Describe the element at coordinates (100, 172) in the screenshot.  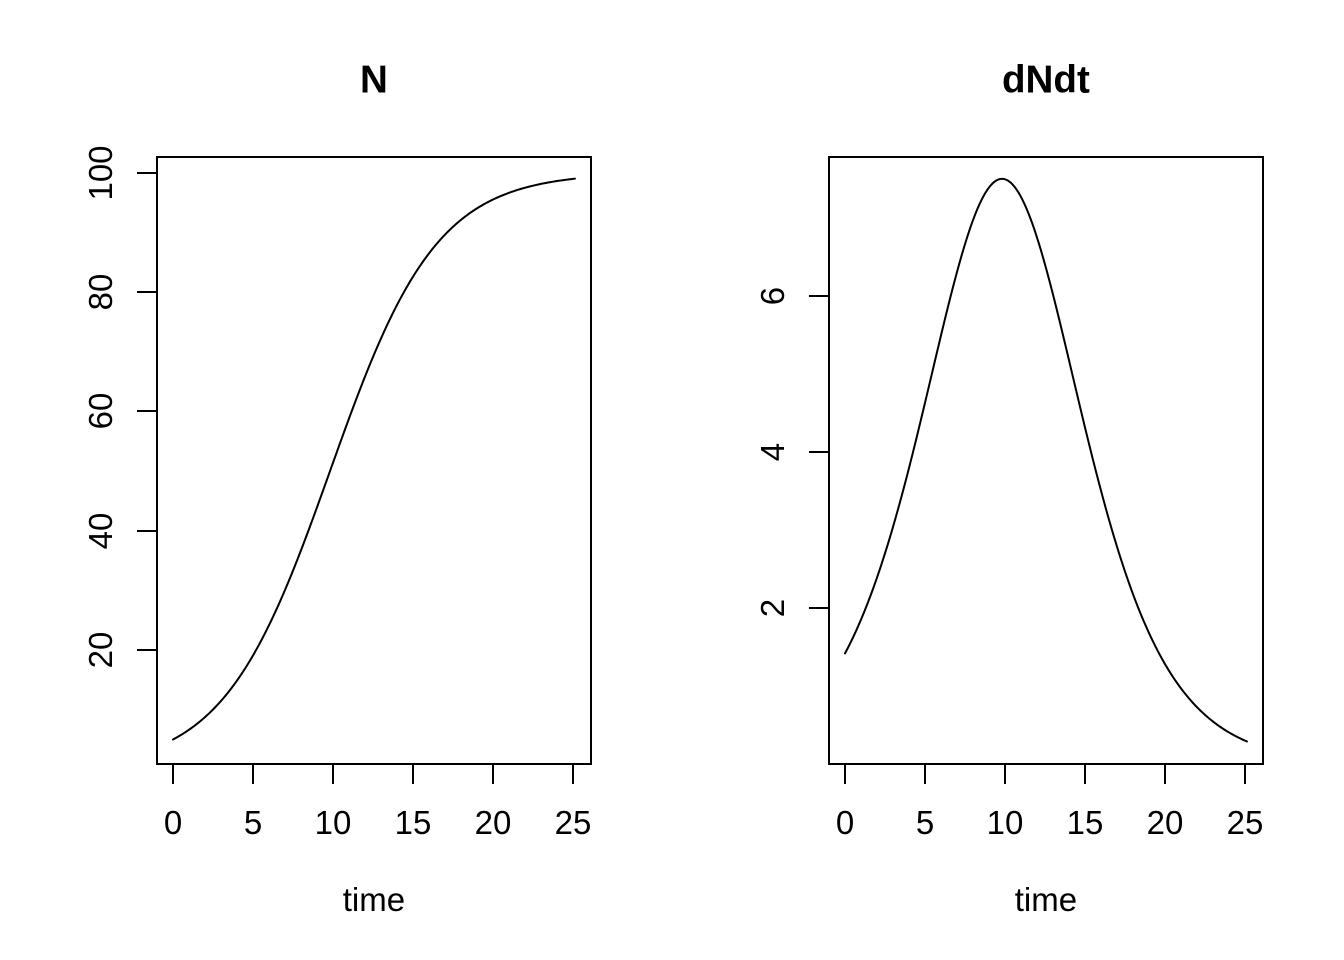
I see `svg-text: 100` at that location.